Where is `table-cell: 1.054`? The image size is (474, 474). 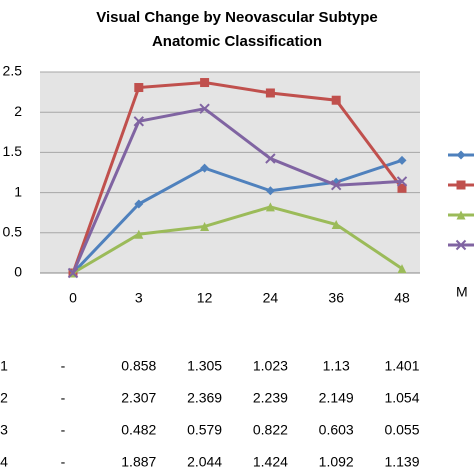 table-cell: 1.054 is located at coordinates (401, 398).